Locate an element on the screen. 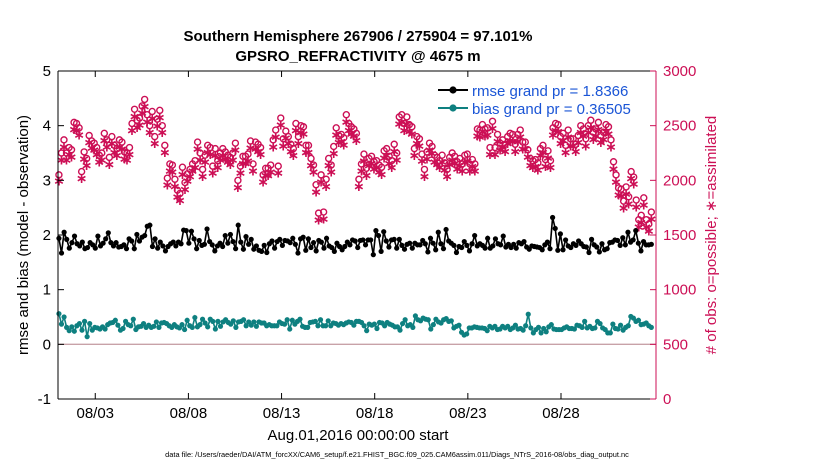  series-rmse is located at coordinates (355, 236).